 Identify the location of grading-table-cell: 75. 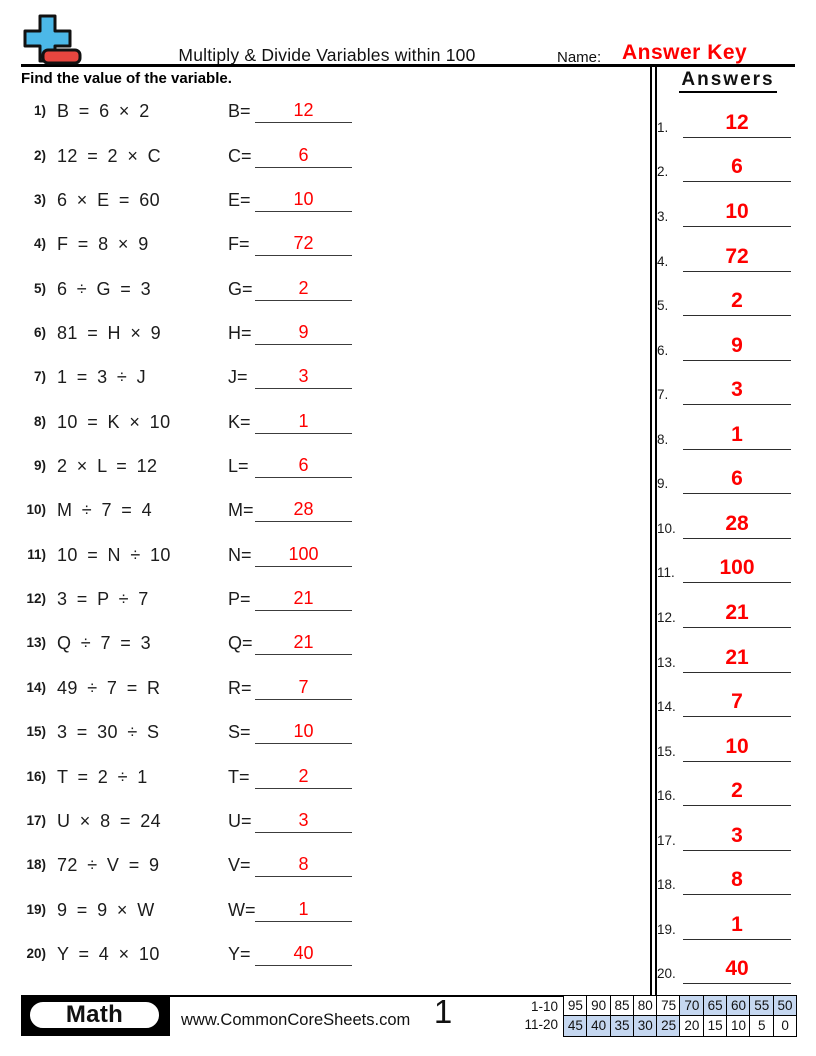
(668, 1006).